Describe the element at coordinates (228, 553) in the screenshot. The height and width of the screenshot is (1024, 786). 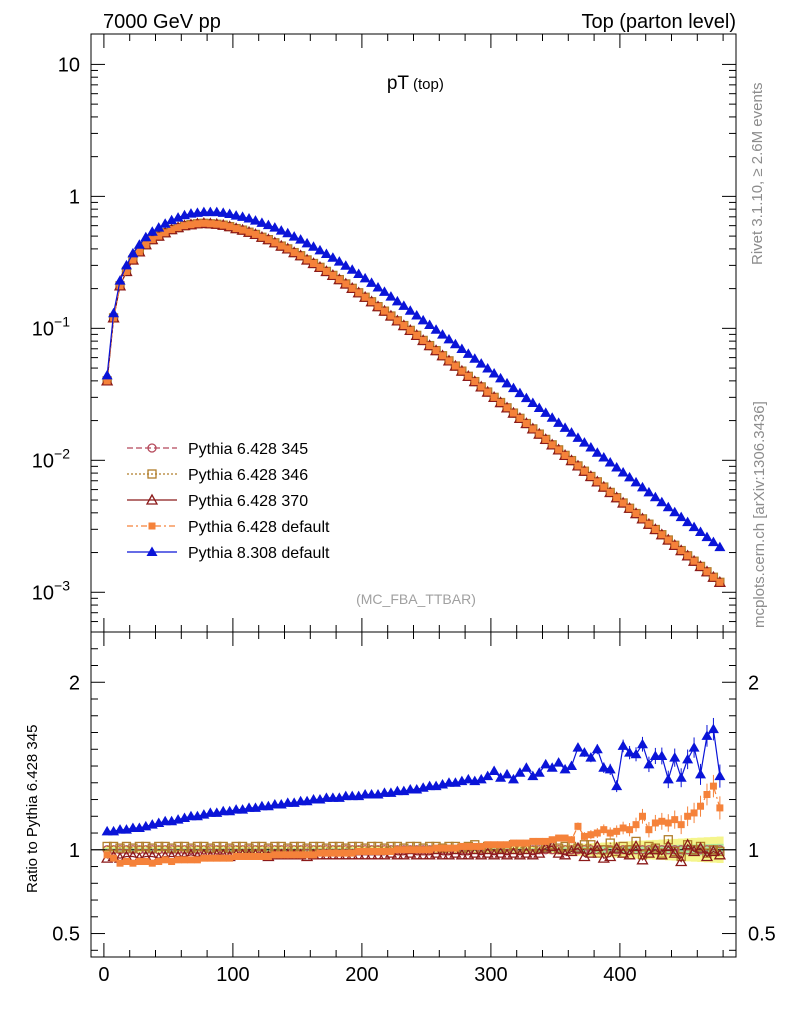
I see `legend-item: Pythia 8.308 default` at that location.